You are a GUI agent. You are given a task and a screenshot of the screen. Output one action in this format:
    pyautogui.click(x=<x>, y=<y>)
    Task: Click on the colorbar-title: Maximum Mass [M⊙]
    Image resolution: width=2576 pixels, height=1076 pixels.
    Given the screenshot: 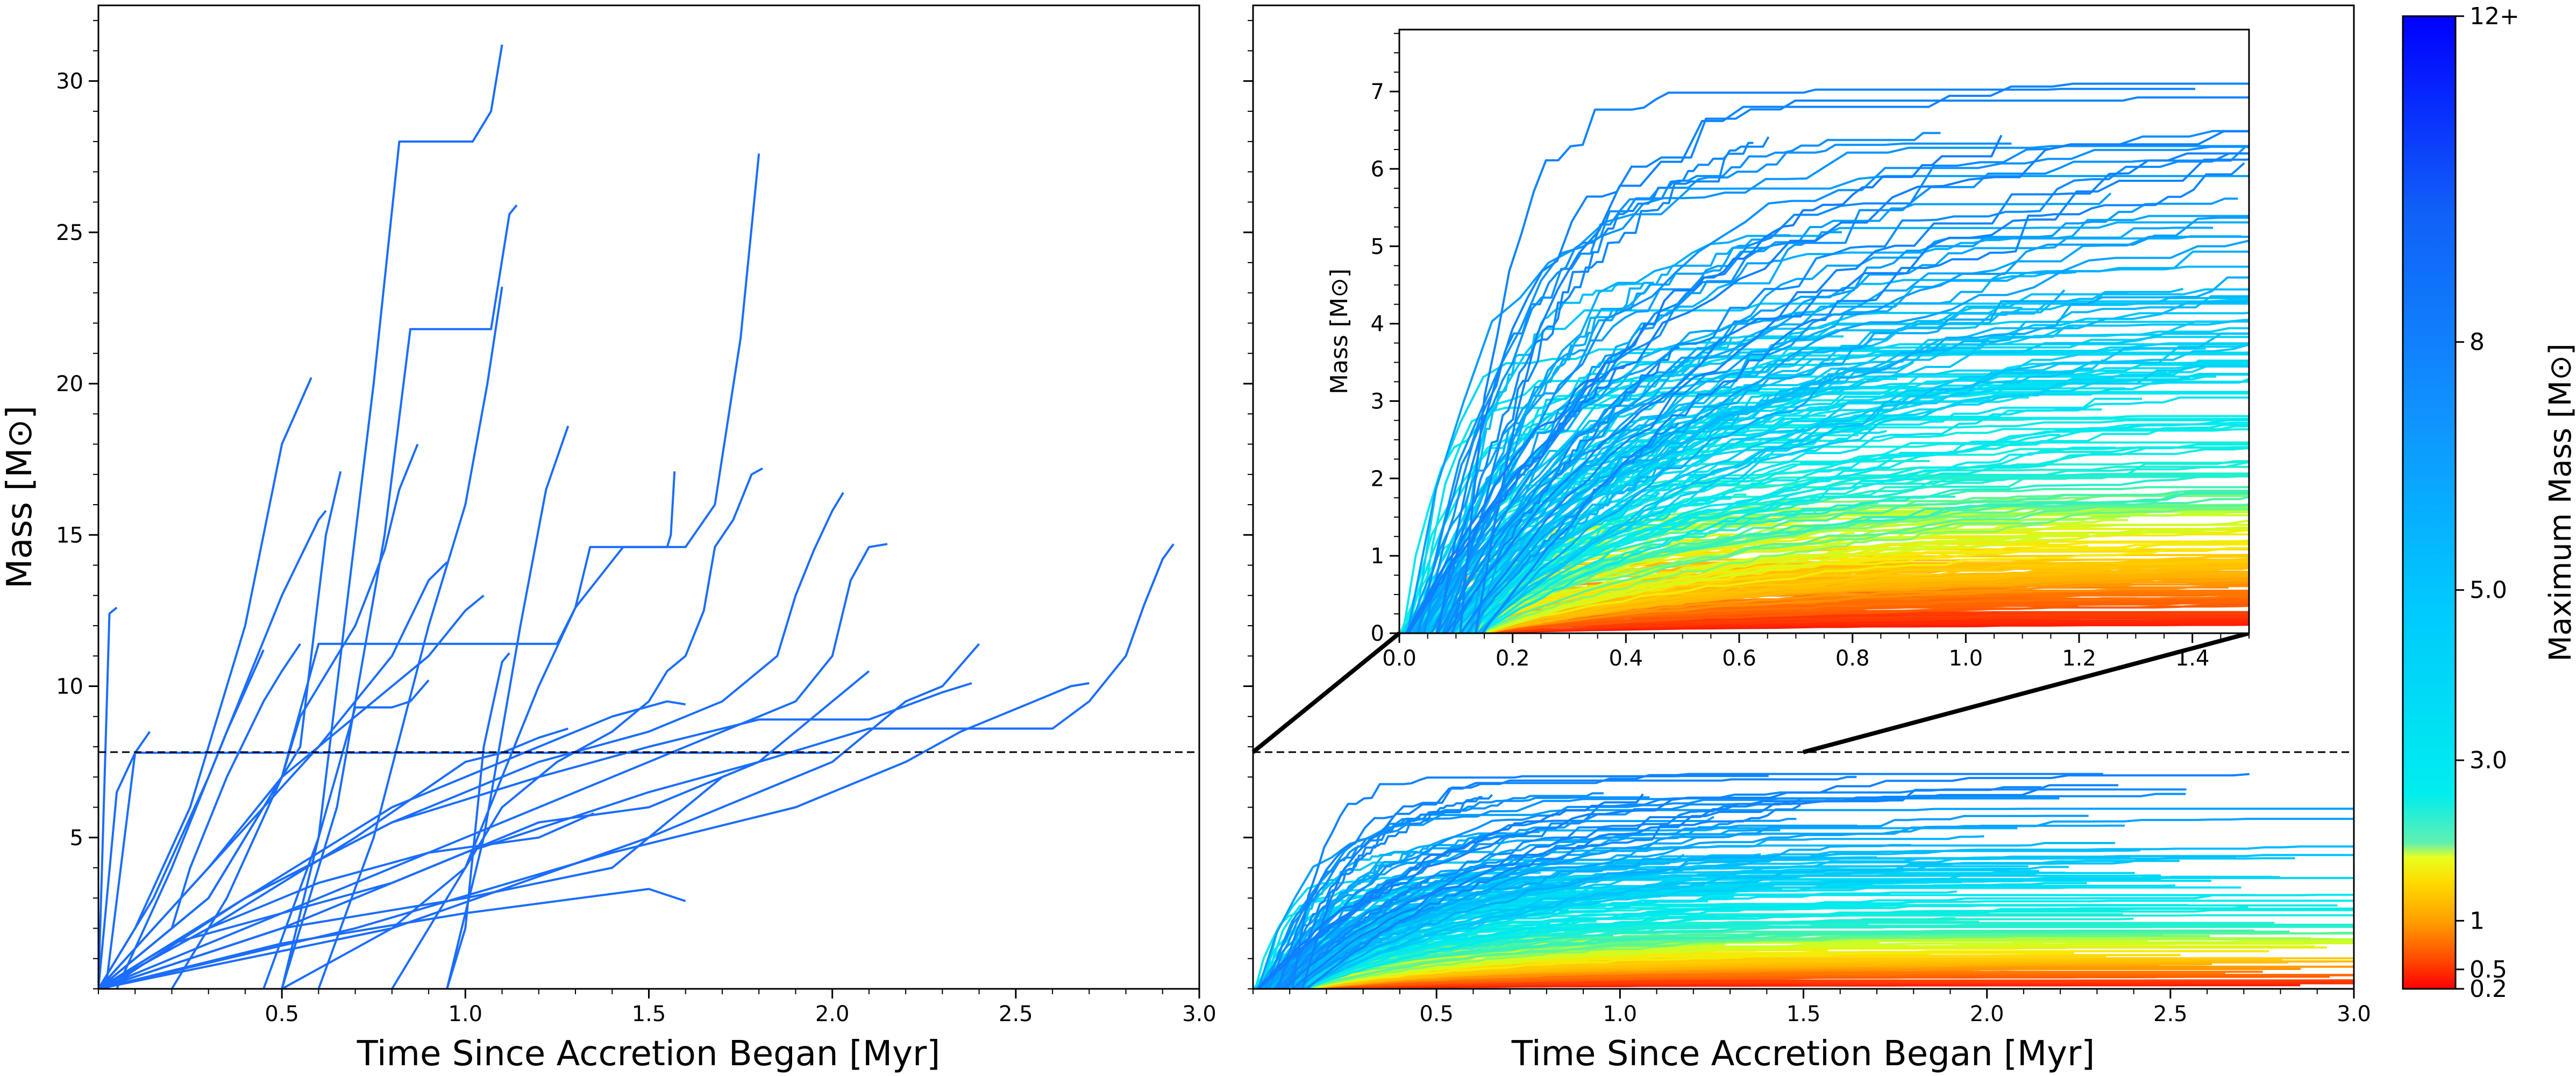 What is the action you would take?
    pyautogui.click(x=2560, y=502)
    